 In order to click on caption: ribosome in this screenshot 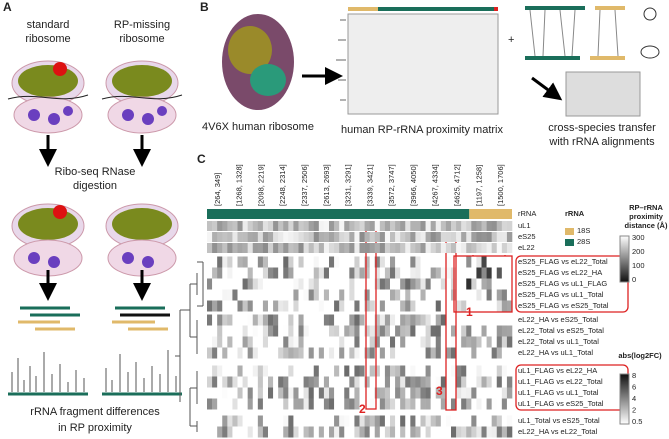, I will do `click(47, 39)`.